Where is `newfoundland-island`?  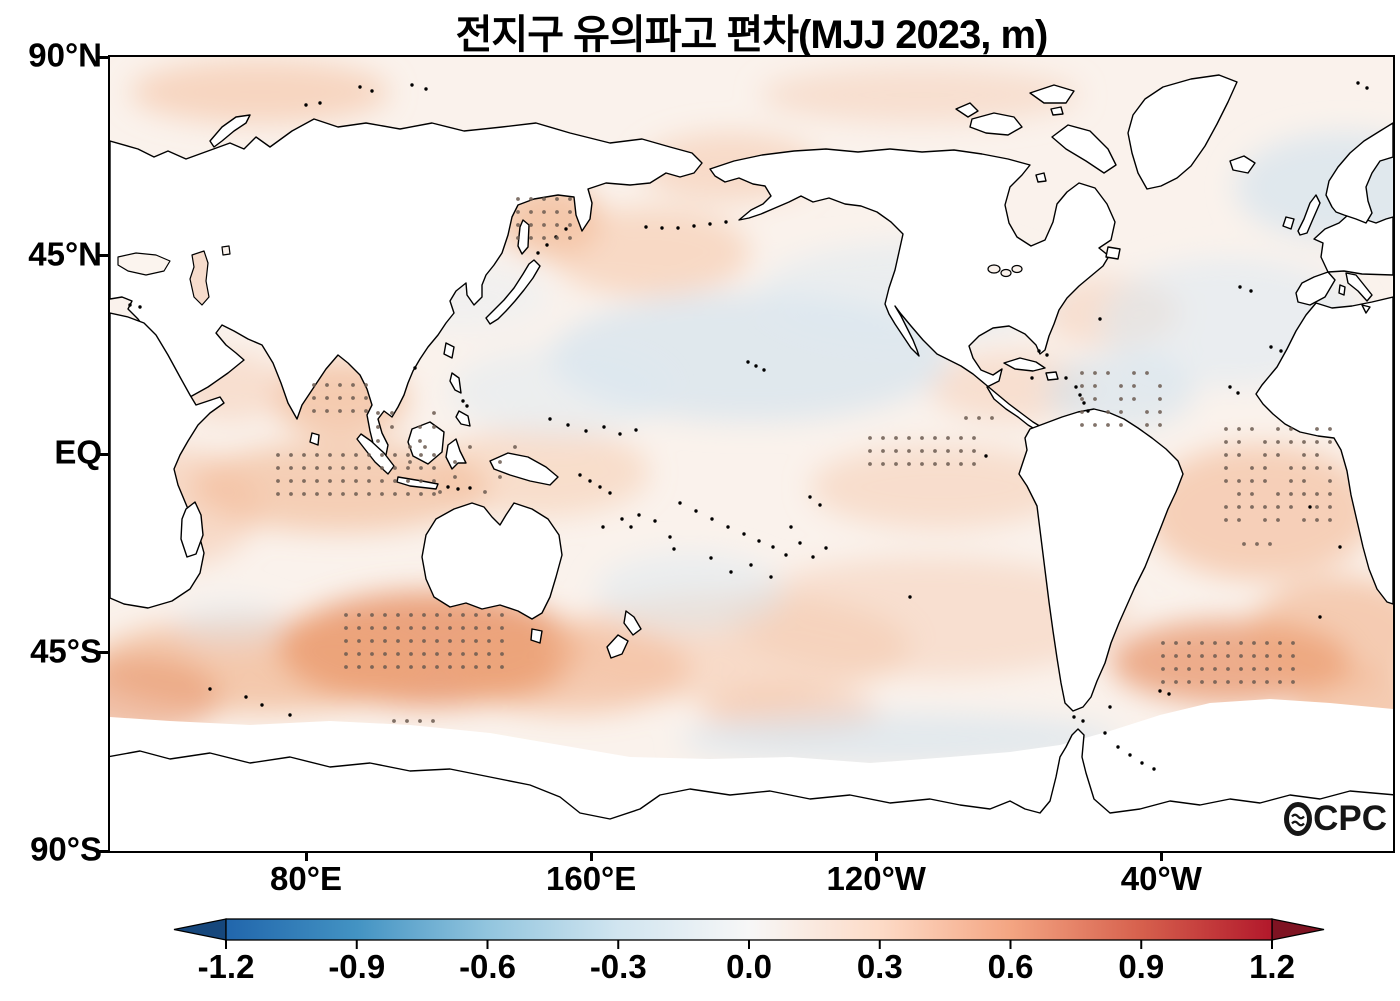 newfoundland-island is located at coordinates (1113, 253).